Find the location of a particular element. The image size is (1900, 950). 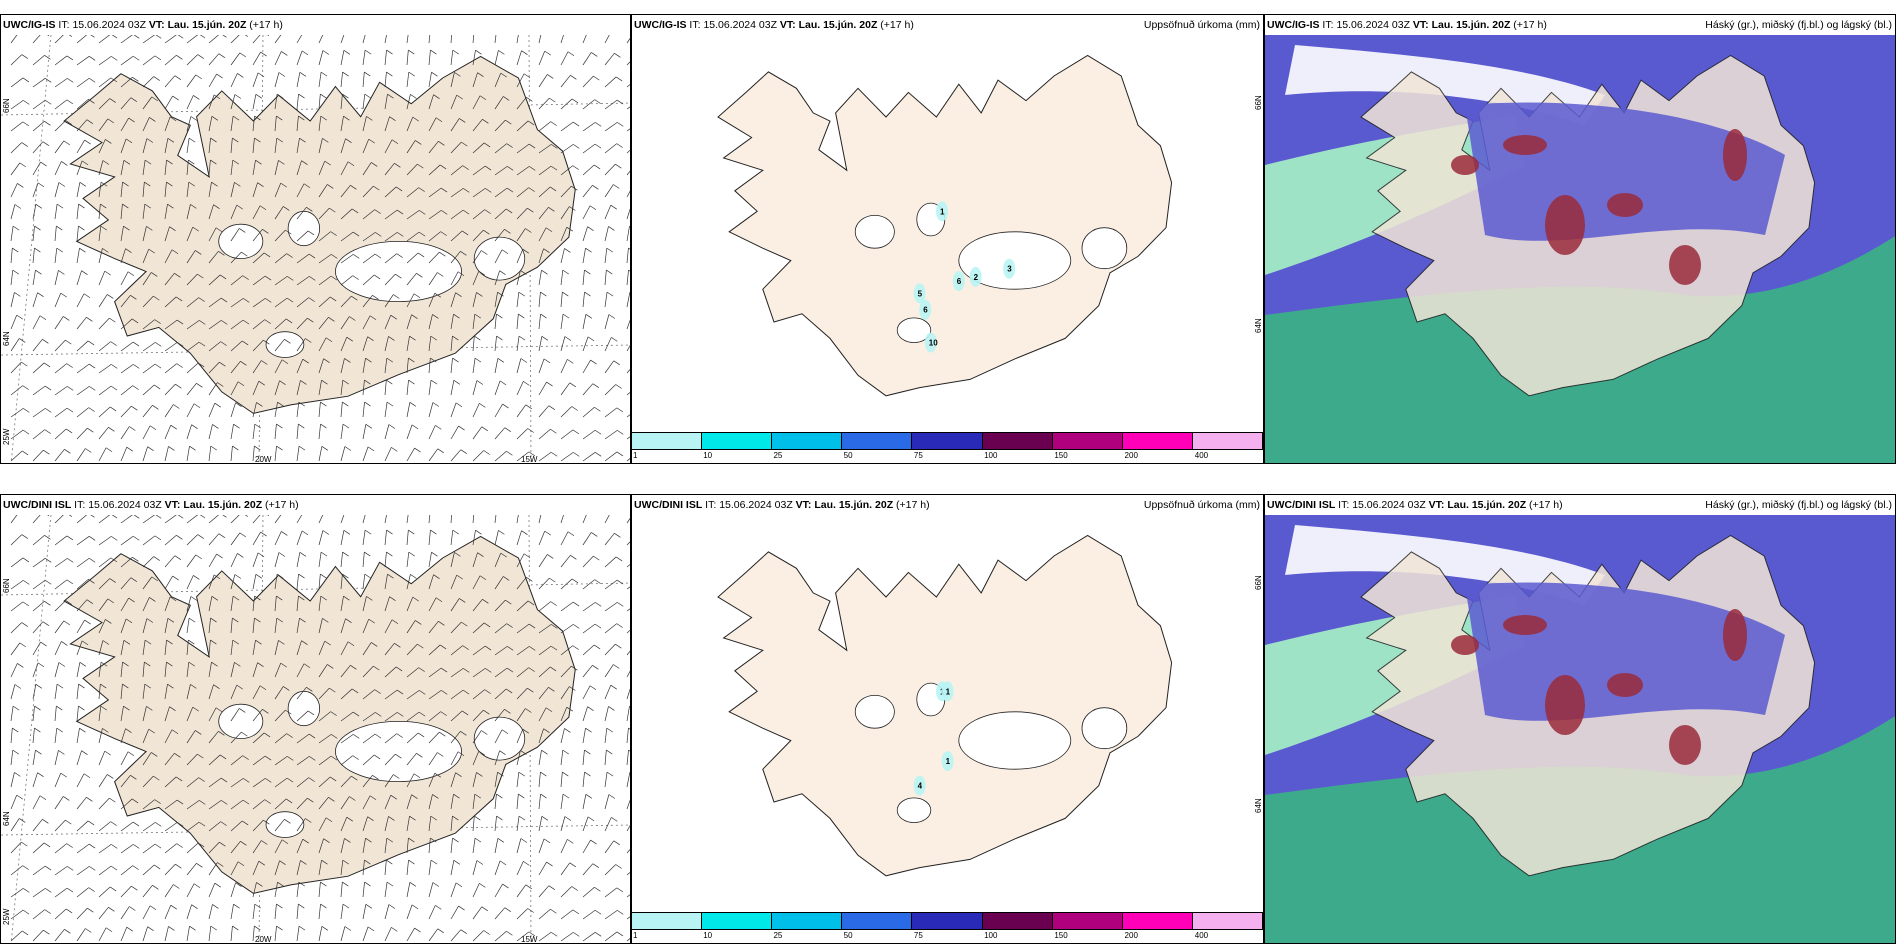

precip-area is located at coordinates (930, 342).